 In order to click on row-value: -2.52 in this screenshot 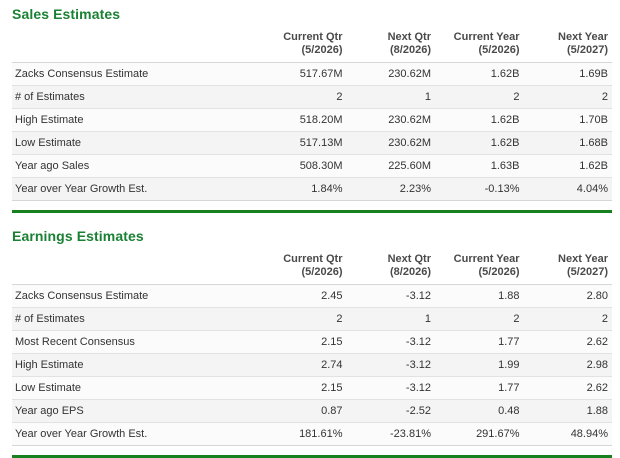, I will do `click(390, 411)`.